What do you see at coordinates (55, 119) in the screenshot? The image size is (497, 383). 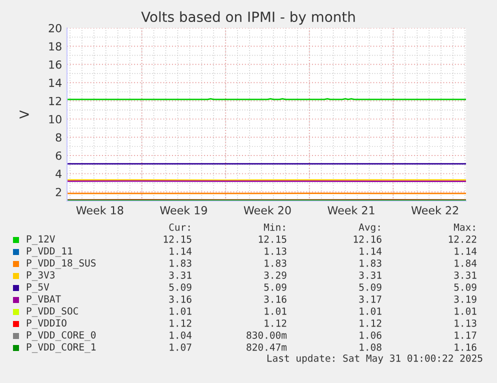 I see `y-tick-label: 10` at bounding box center [55, 119].